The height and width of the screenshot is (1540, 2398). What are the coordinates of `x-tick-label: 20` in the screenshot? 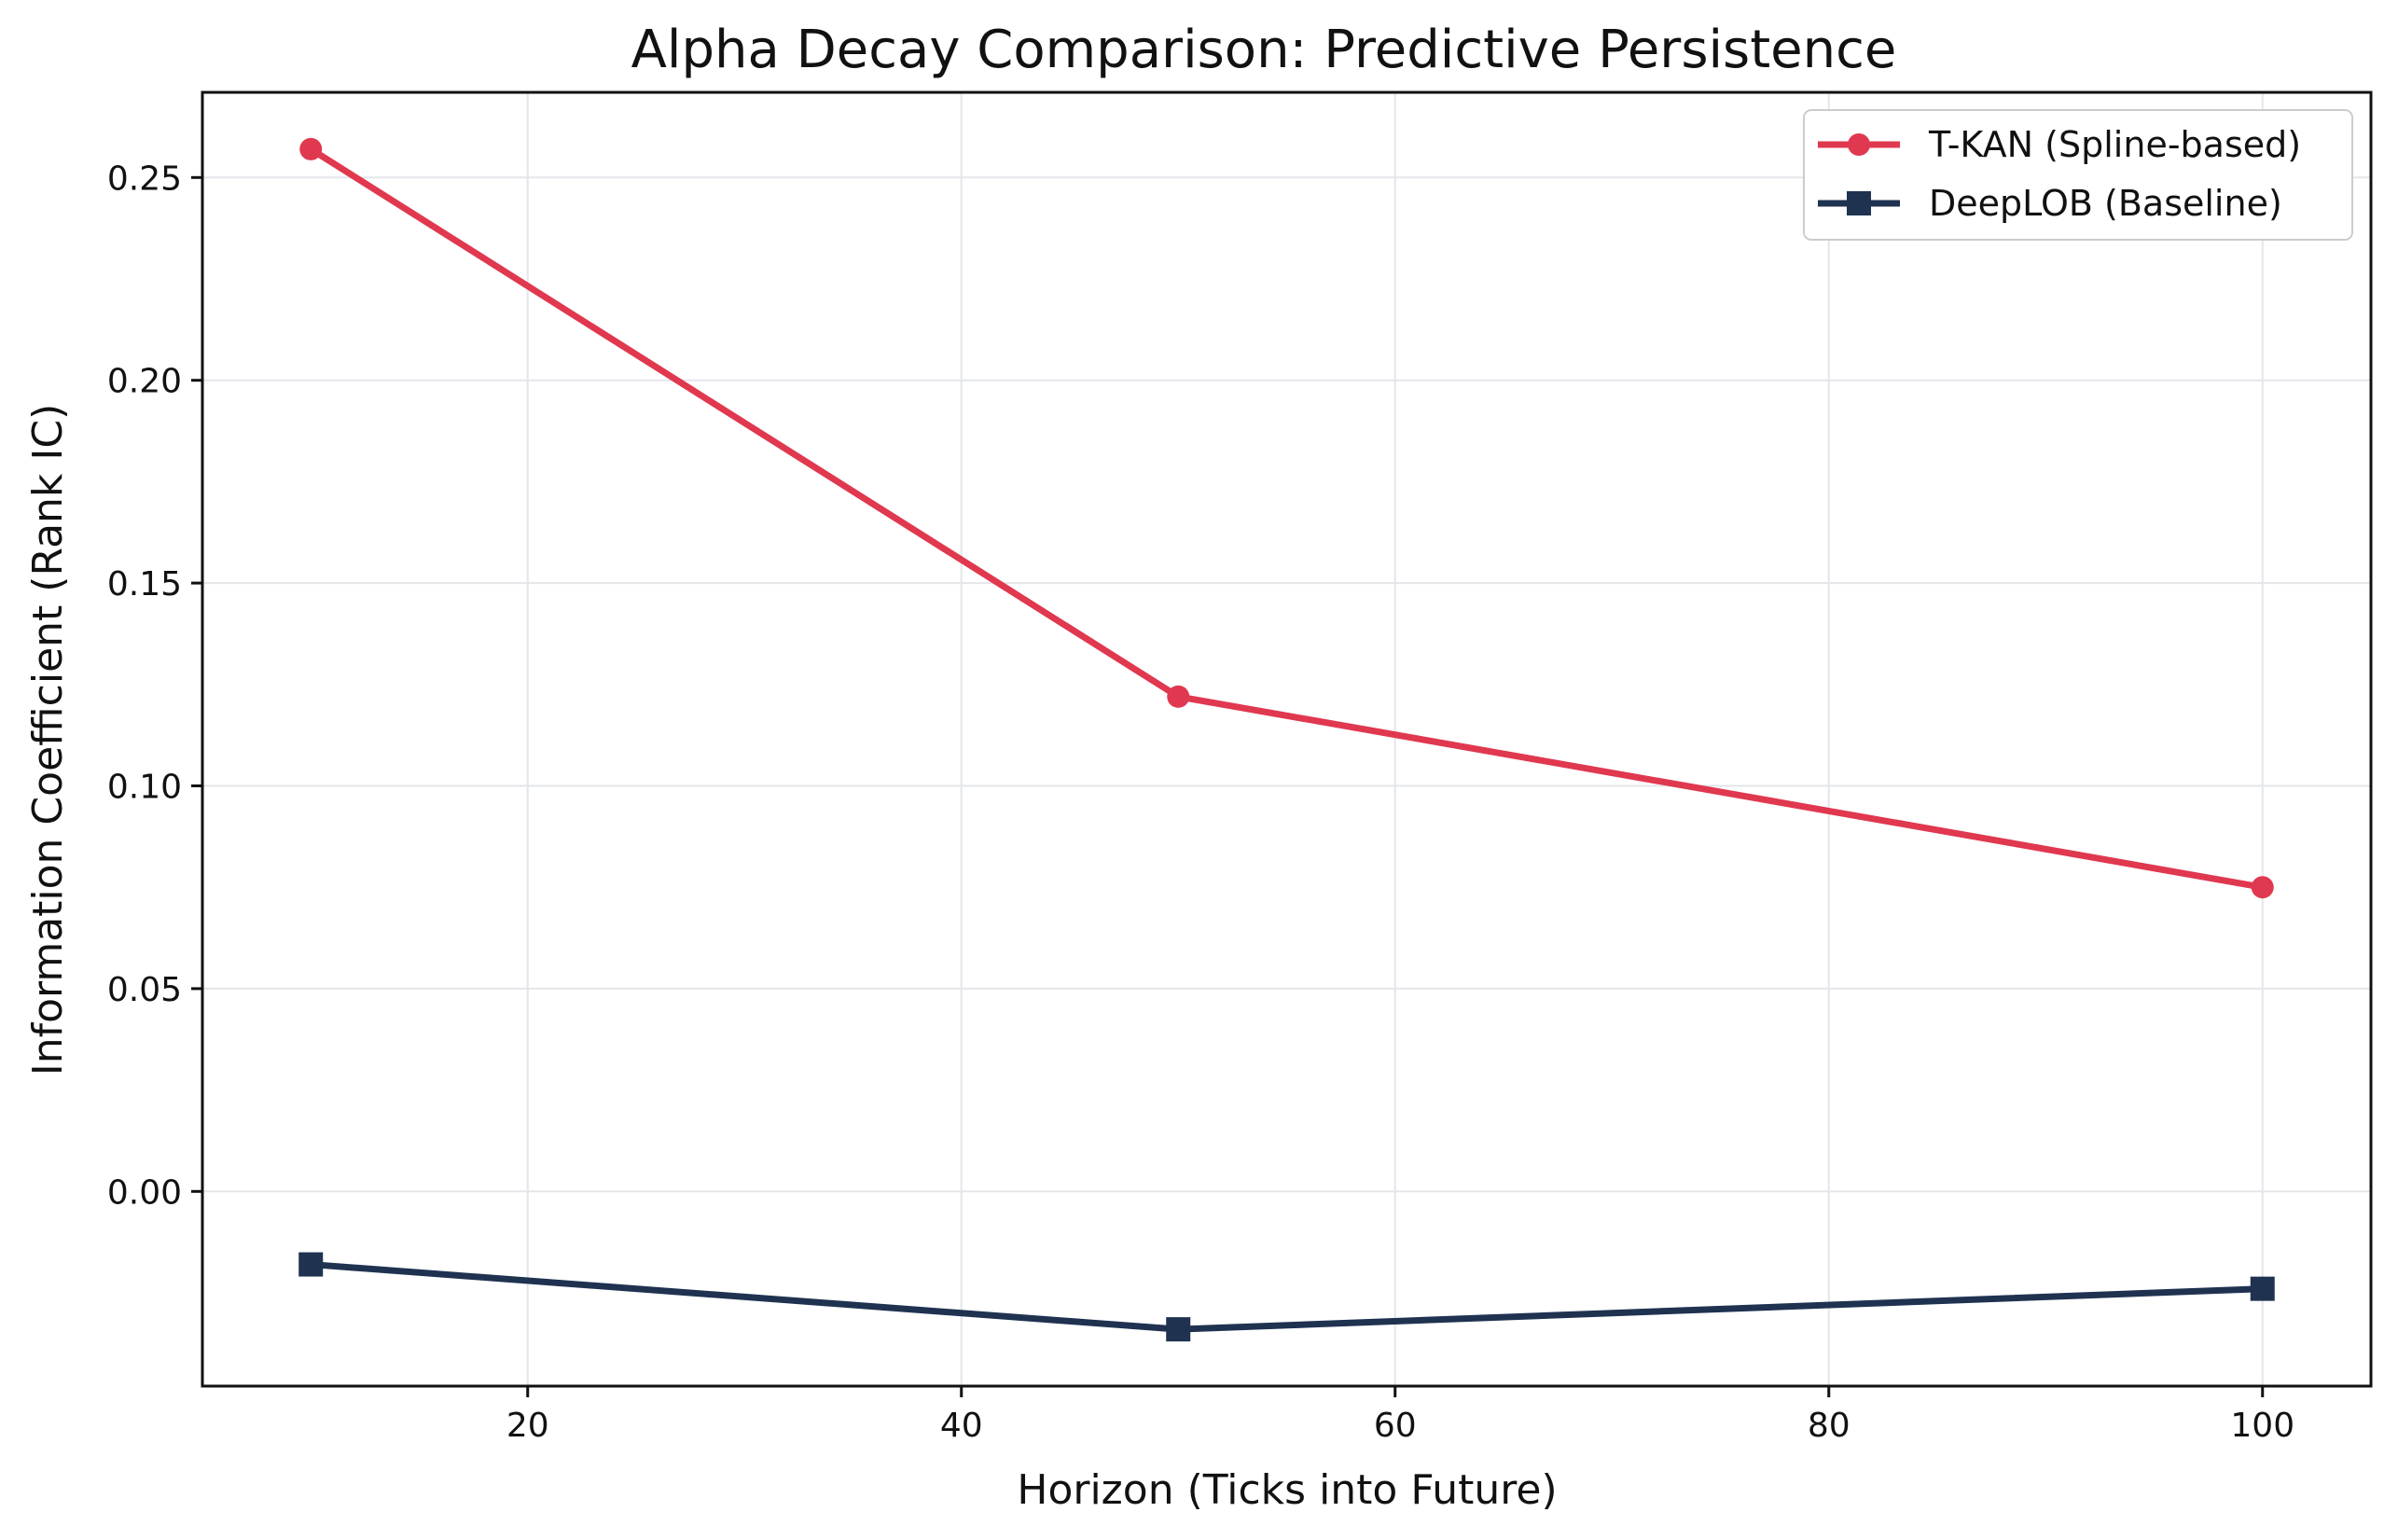 It's located at (528, 1426).